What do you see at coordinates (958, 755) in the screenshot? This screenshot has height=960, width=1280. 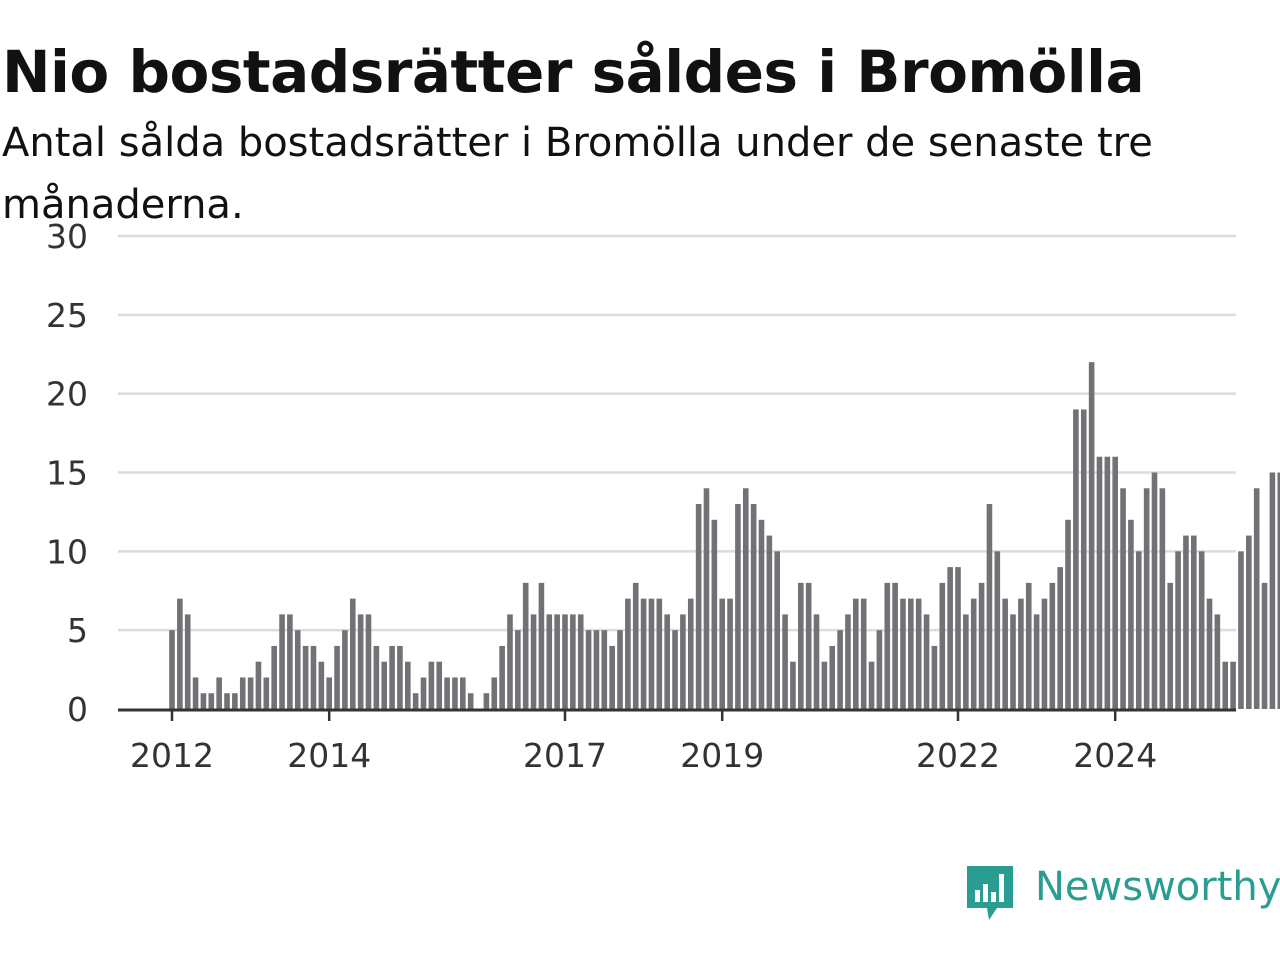 I see `x-tick-label: 2022` at bounding box center [958, 755].